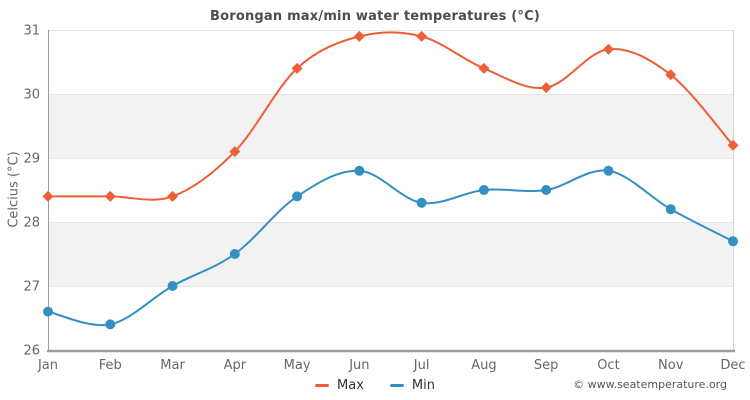 The image size is (750, 400). I want to click on x-tick-label-jun: Jun, so click(358, 365).